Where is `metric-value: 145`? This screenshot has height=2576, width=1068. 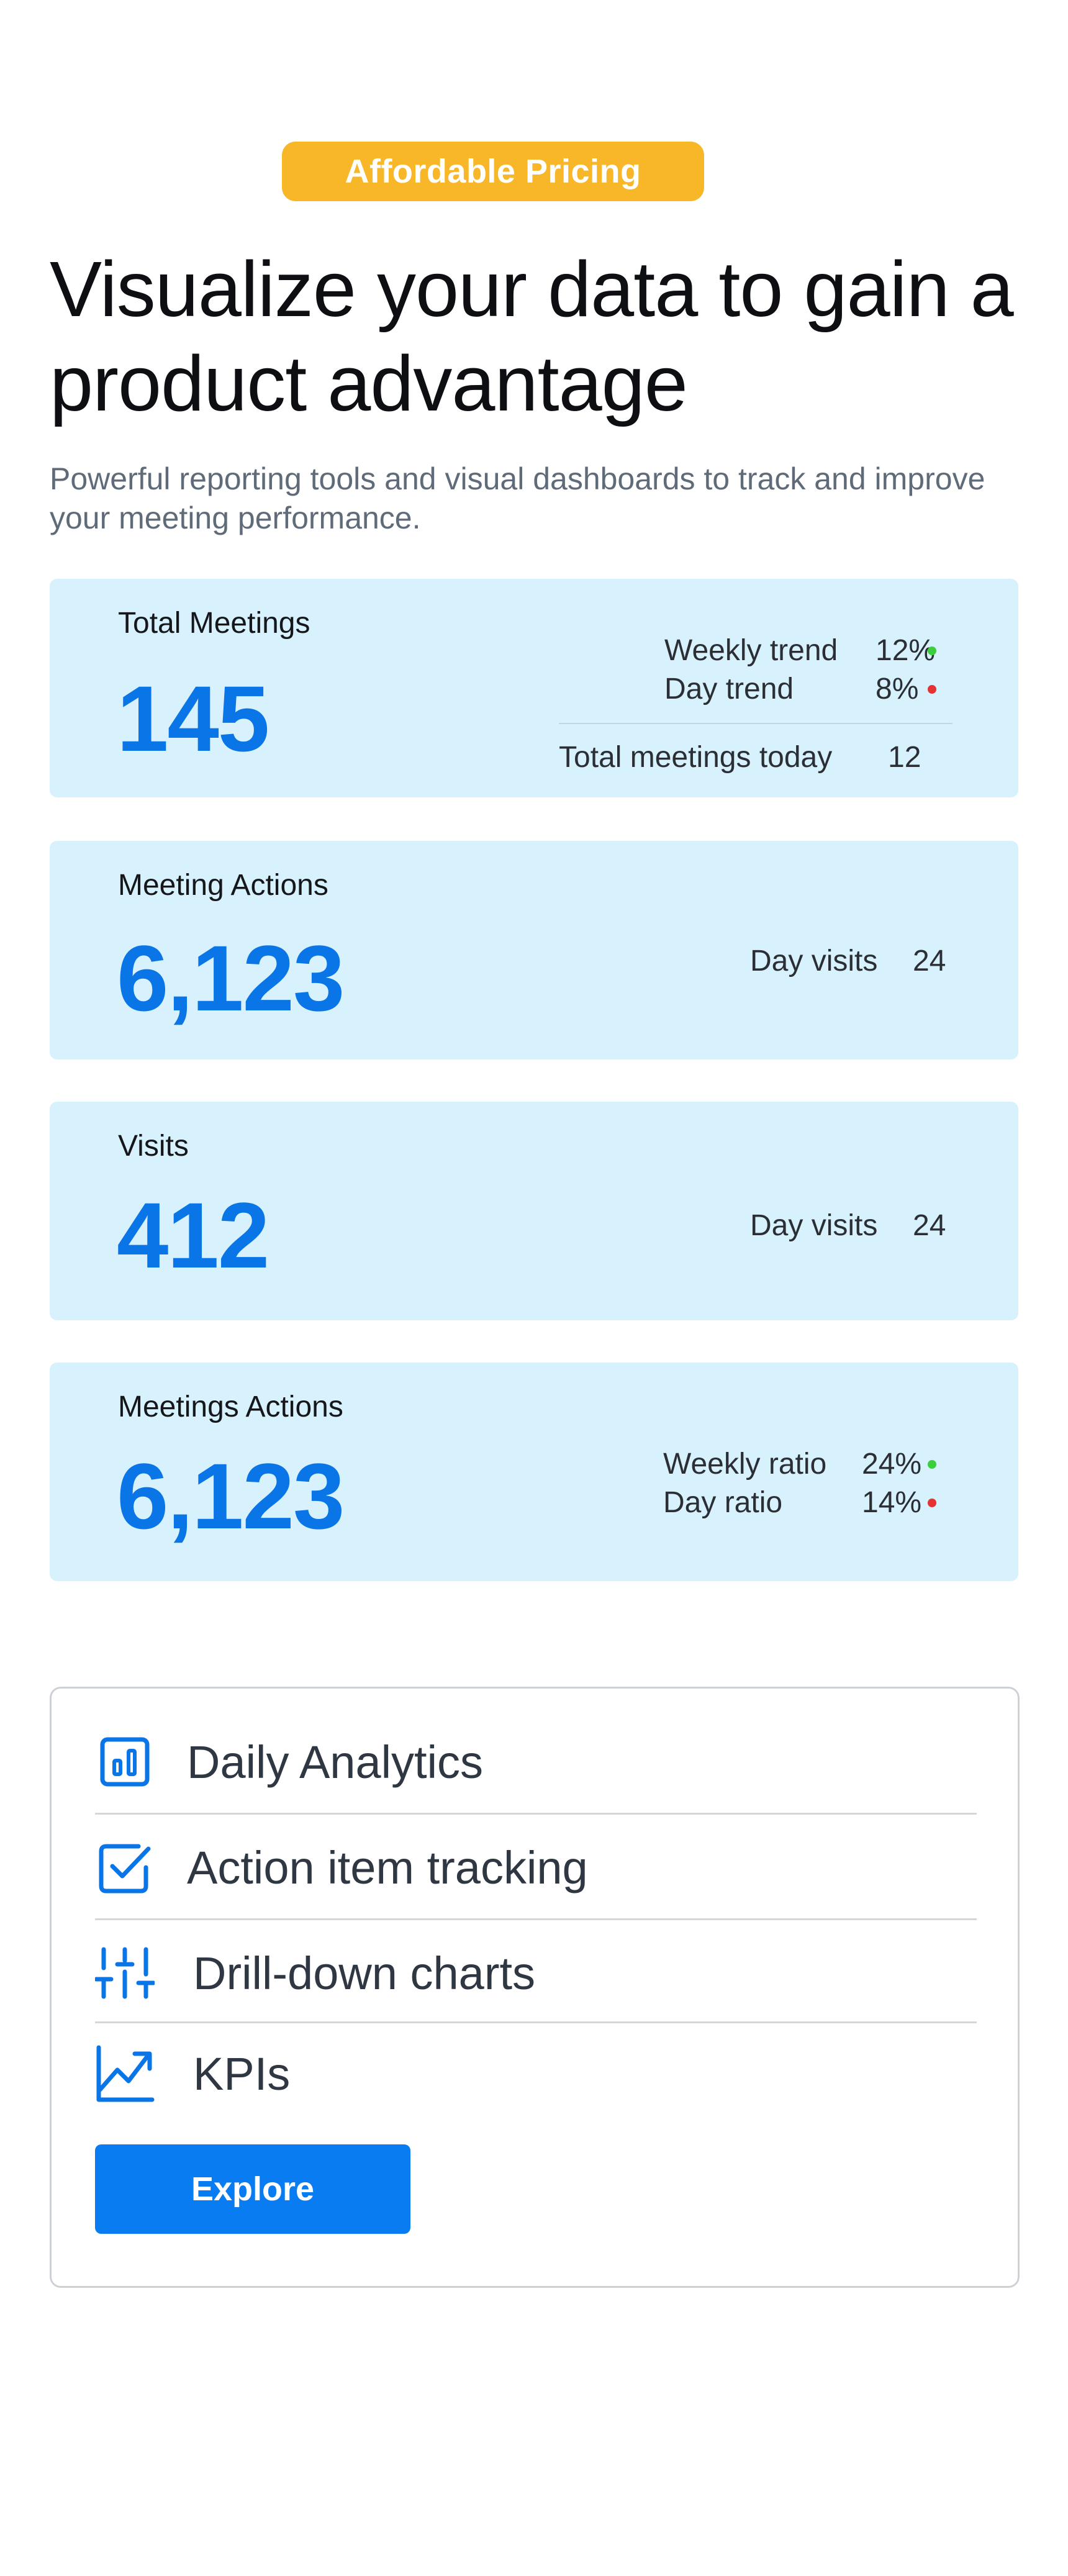 metric-value: 145 is located at coordinates (193, 718).